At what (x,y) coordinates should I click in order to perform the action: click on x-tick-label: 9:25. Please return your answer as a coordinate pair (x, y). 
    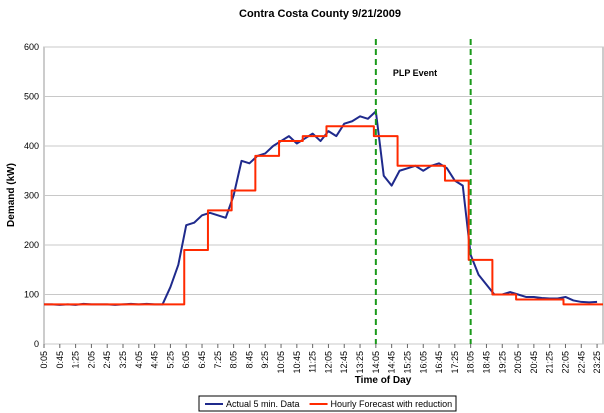
    Looking at the image, I should click on (265, 360).